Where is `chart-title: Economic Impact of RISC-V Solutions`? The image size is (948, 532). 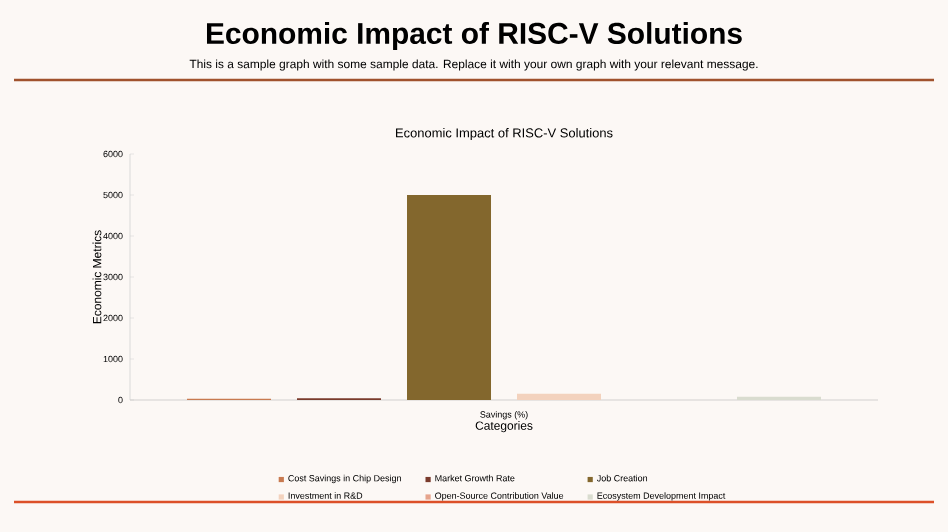 chart-title: Economic Impact of RISC-V Solutions is located at coordinates (474, 36).